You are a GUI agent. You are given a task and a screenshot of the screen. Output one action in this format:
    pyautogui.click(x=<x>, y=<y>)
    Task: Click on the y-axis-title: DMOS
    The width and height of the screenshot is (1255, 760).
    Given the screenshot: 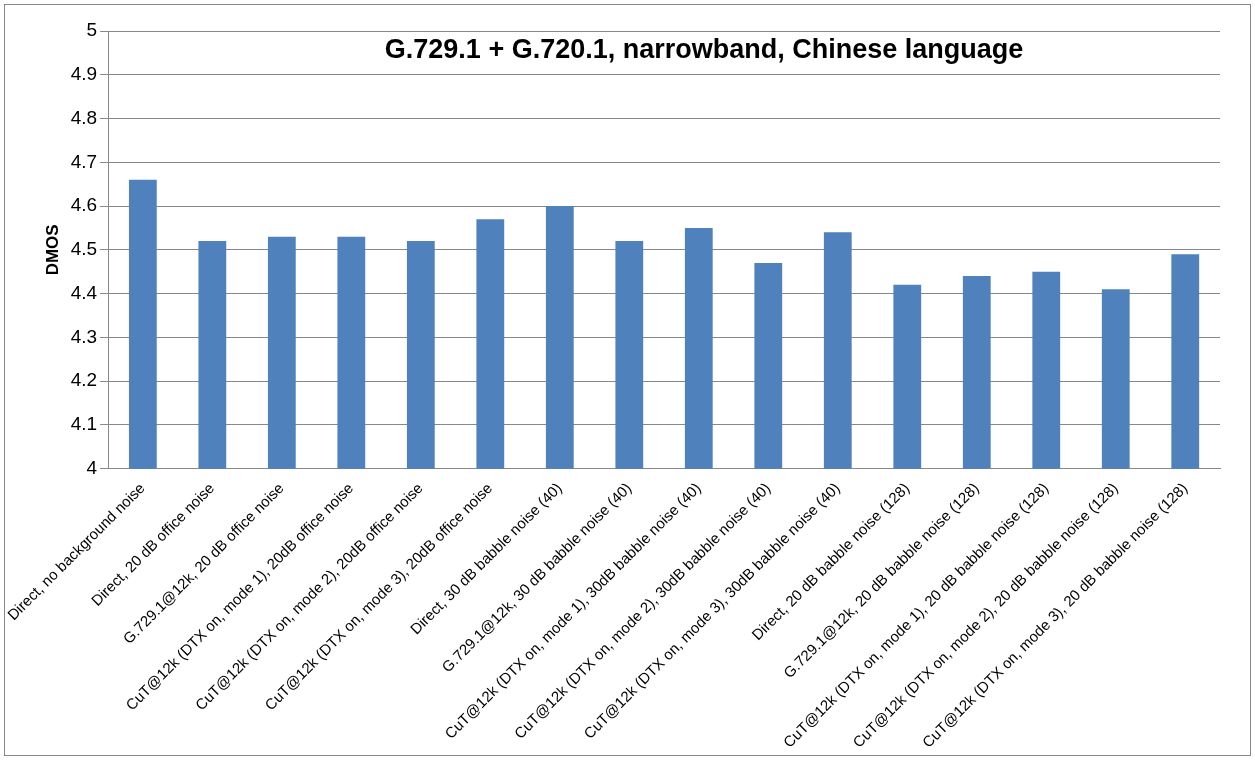 What is the action you would take?
    pyautogui.click(x=53, y=250)
    